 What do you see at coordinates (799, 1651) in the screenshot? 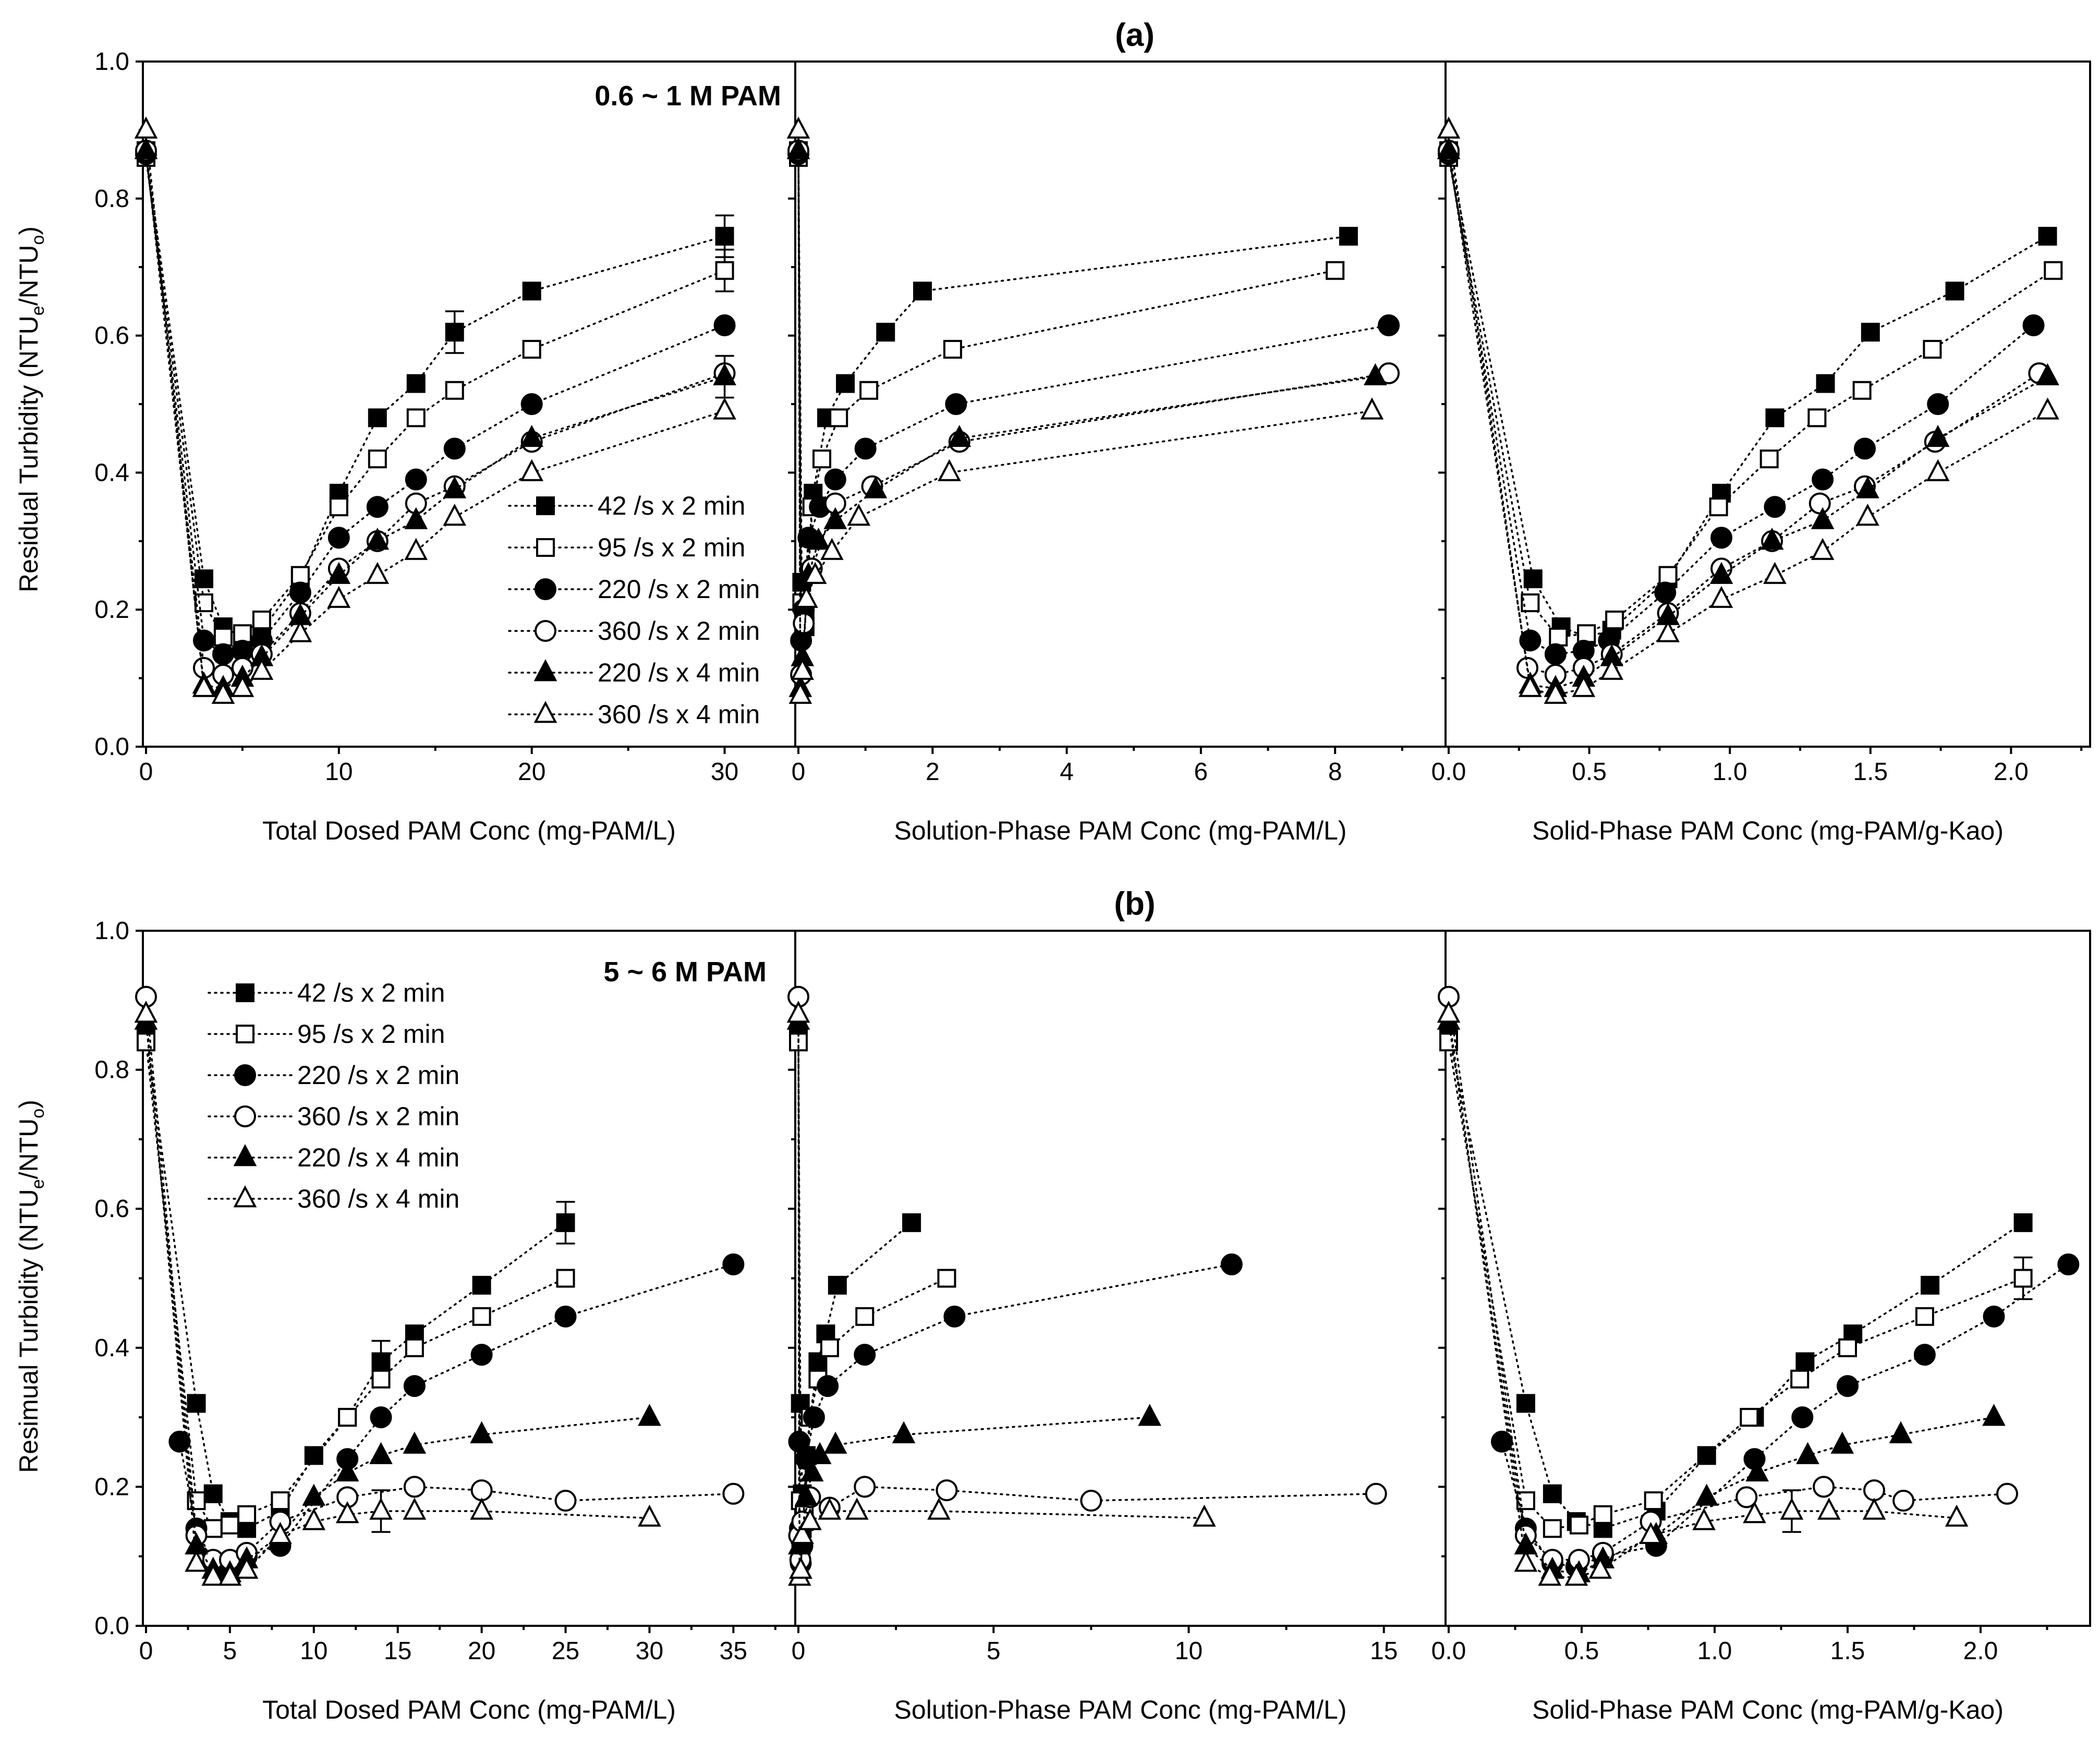
I see `x-tick-label-b2: 0` at bounding box center [799, 1651].